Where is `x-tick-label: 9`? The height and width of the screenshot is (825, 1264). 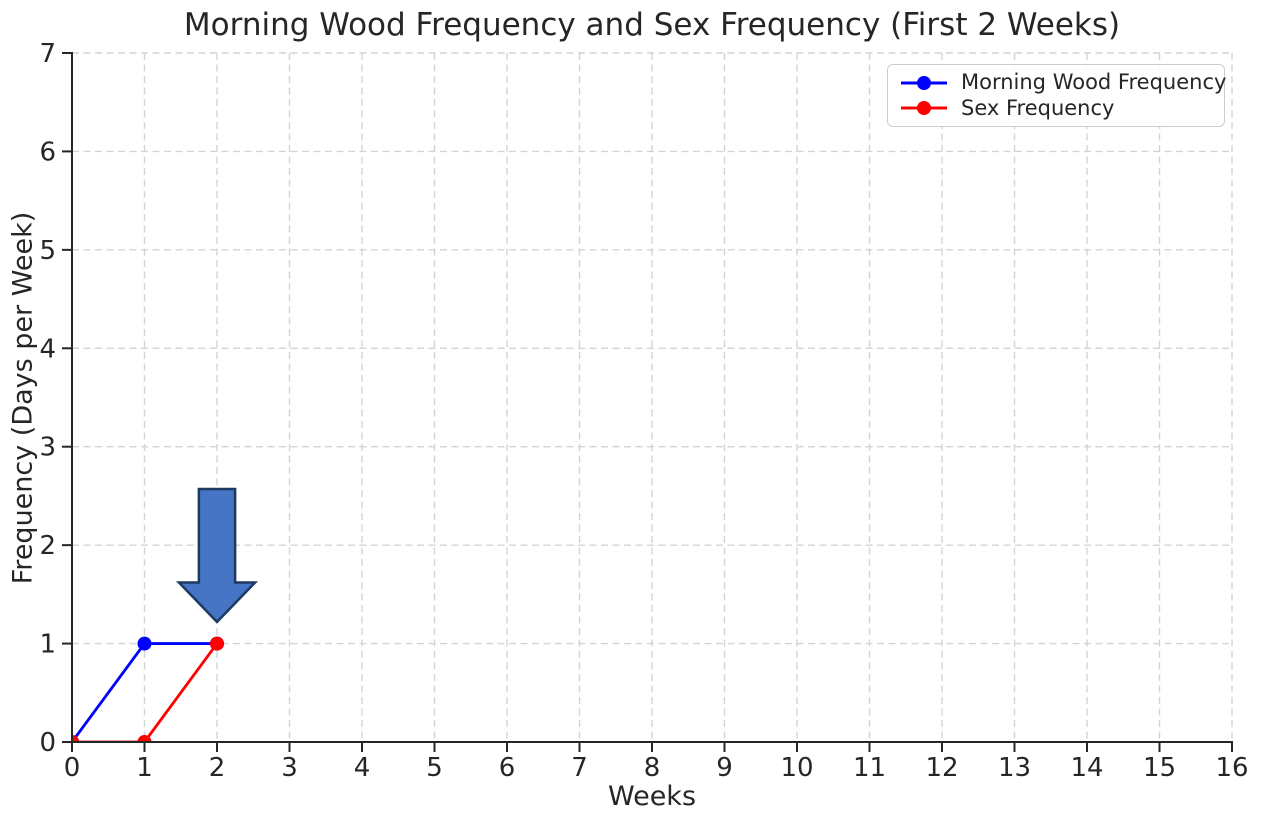 x-tick-label: 9 is located at coordinates (724, 768).